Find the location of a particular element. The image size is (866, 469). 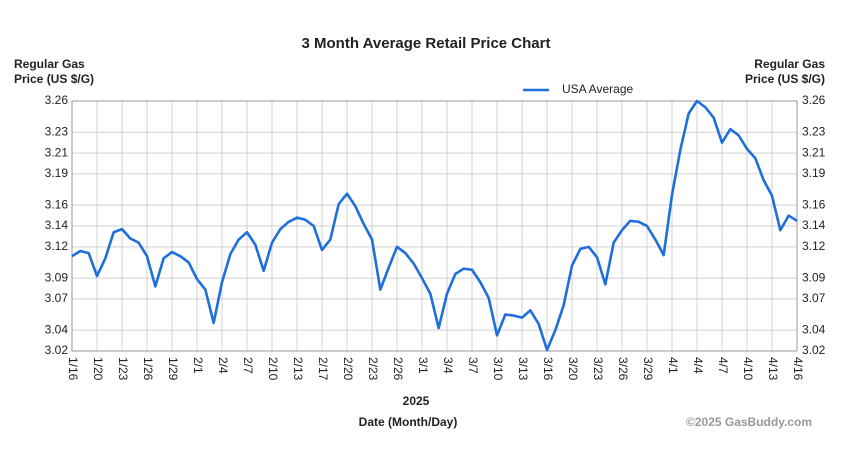

y2-tick-label: 3.04 is located at coordinates (814, 329).